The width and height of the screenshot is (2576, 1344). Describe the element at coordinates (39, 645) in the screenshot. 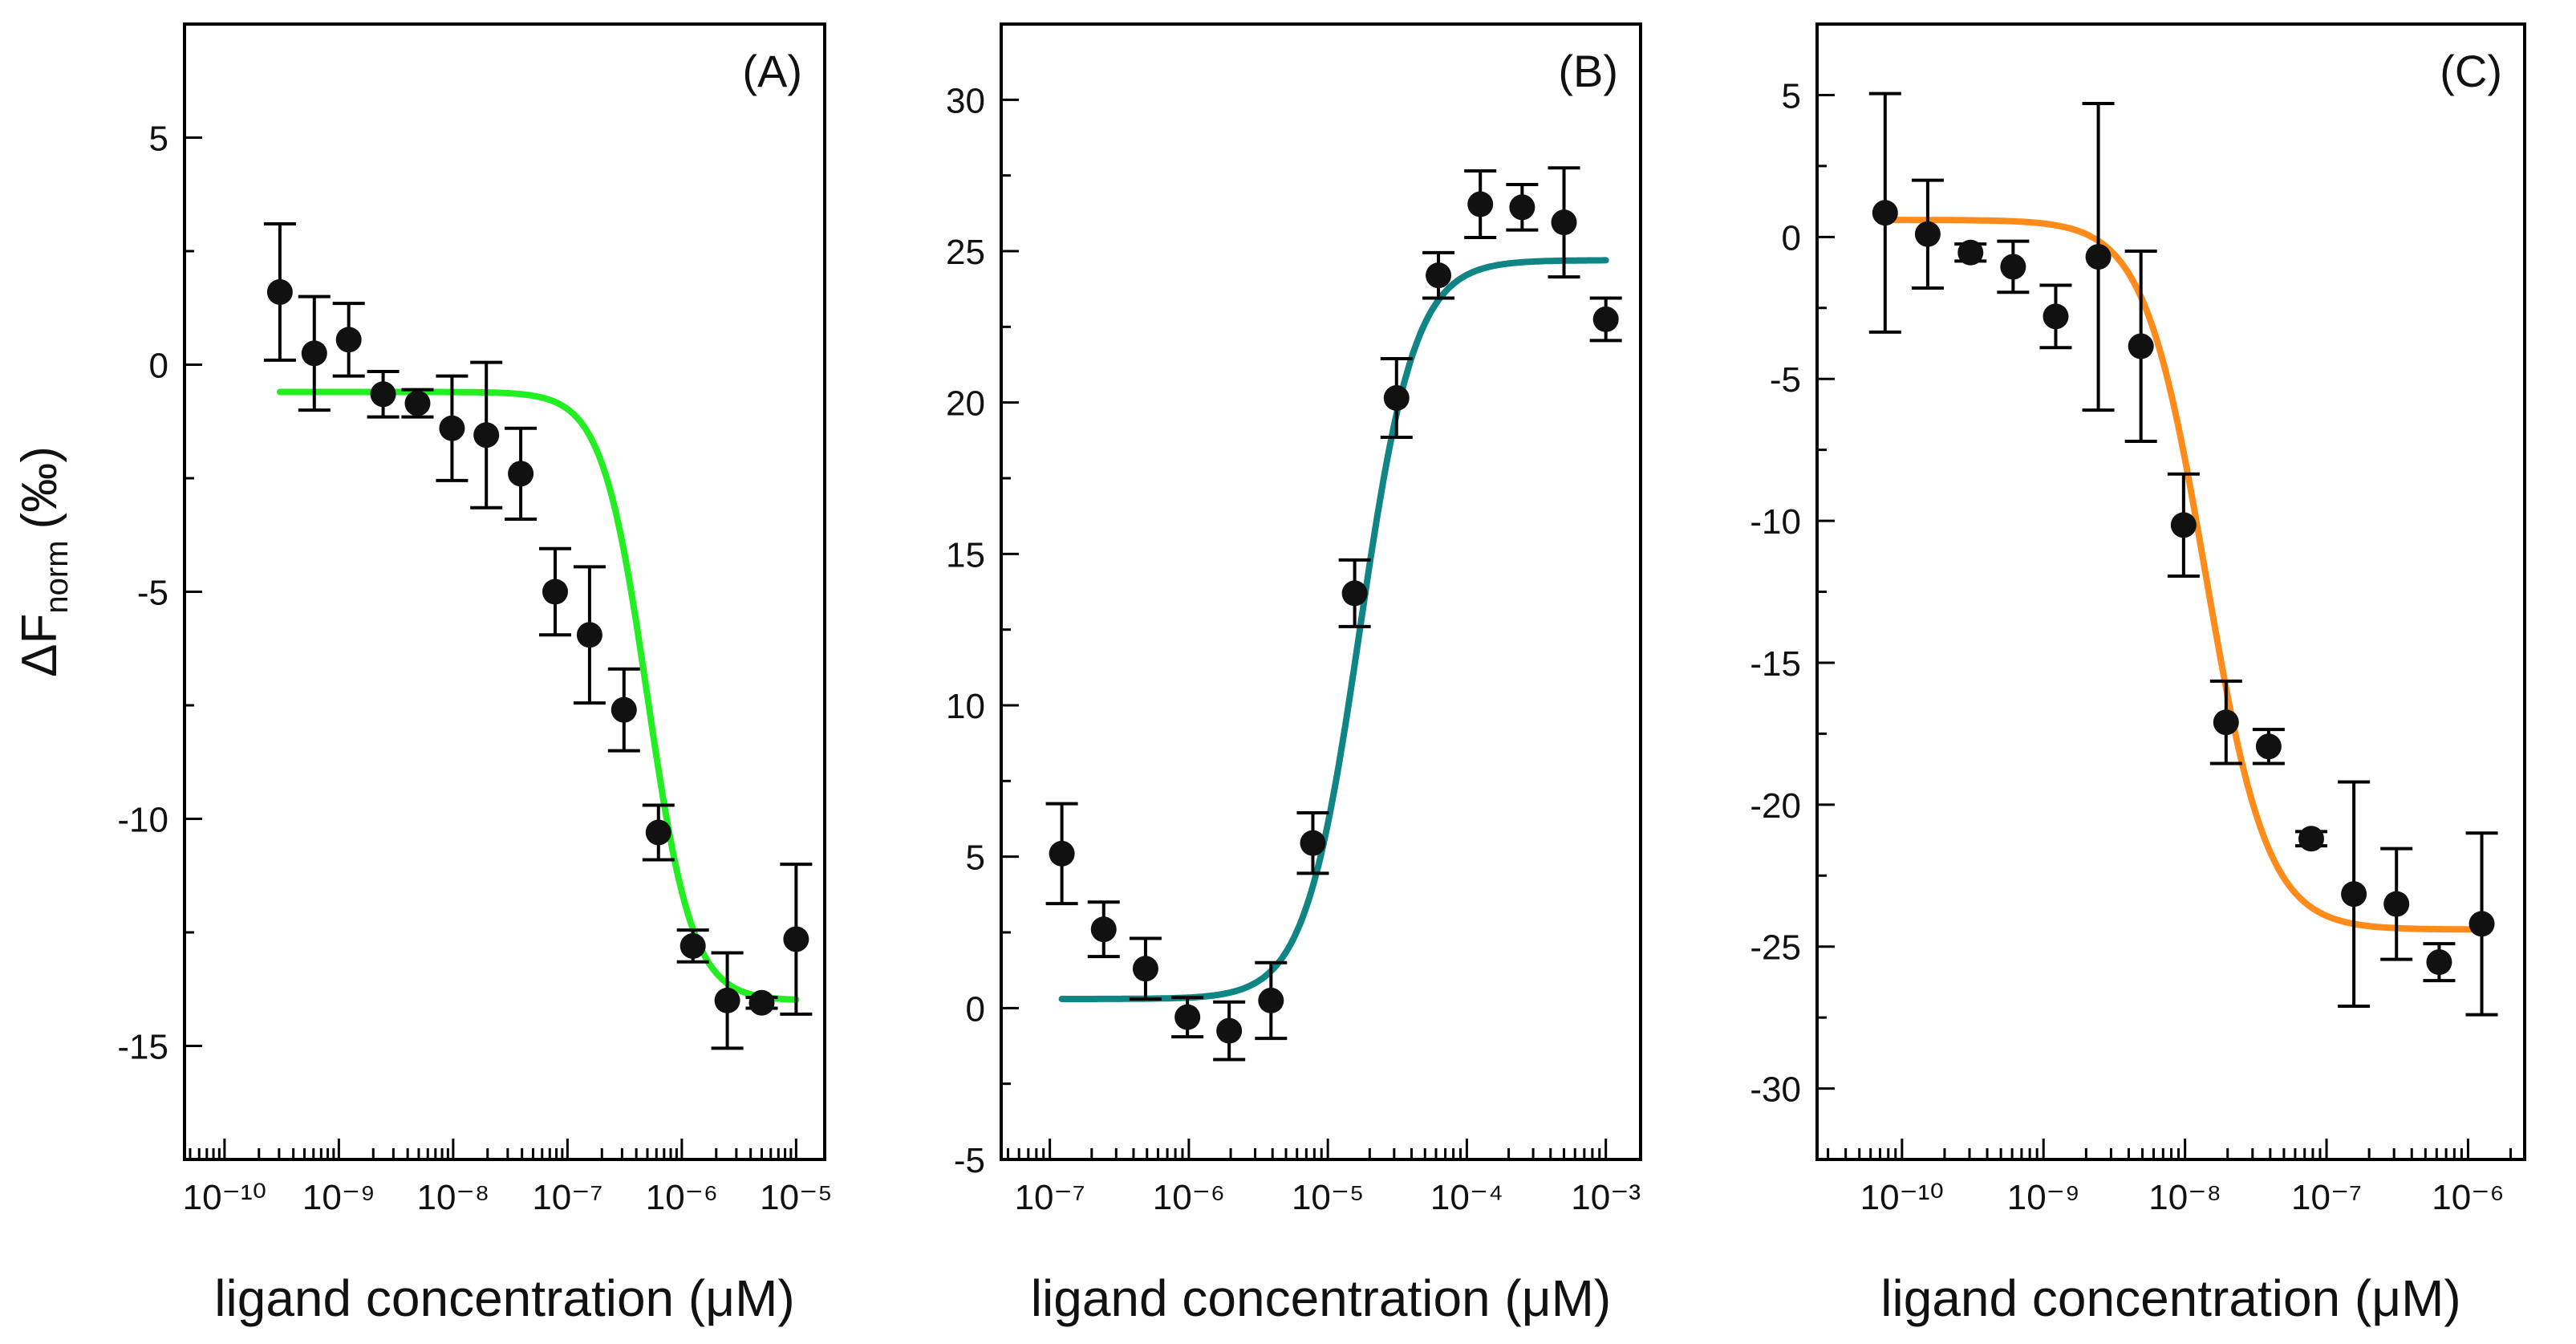

I see `y-axis-label-main: ΔF` at that location.